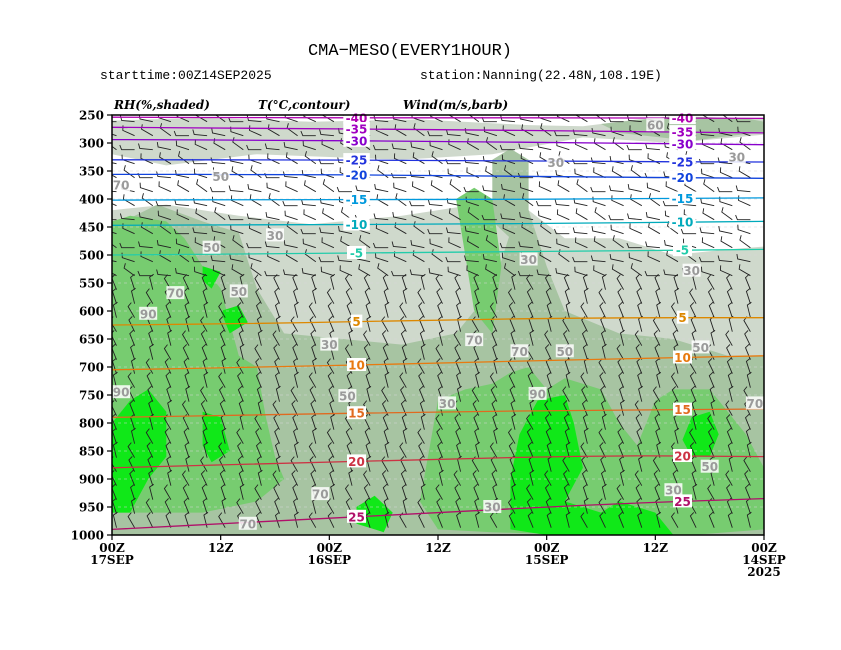 This screenshot has height=650, width=841. What do you see at coordinates (683, 223) in the screenshot?
I see `contour-label: -10` at bounding box center [683, 223].